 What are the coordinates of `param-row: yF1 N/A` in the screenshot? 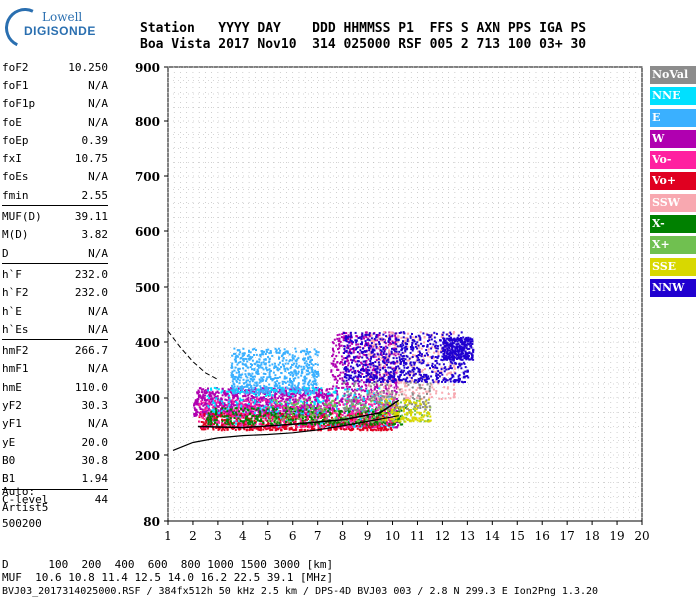 It's located at (55, 424).